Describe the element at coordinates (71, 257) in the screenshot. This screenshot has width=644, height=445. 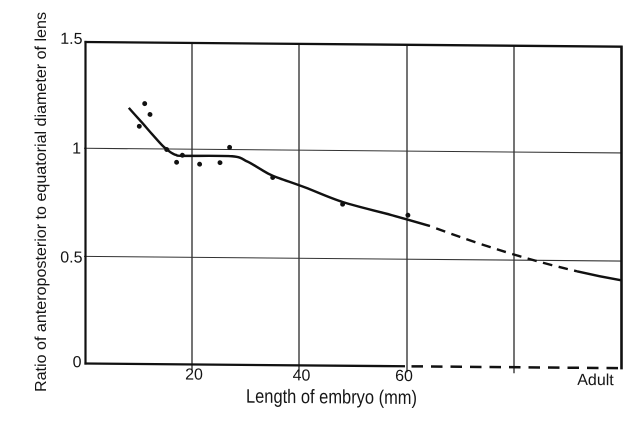
I see `svg-text: 0.5` at that location.